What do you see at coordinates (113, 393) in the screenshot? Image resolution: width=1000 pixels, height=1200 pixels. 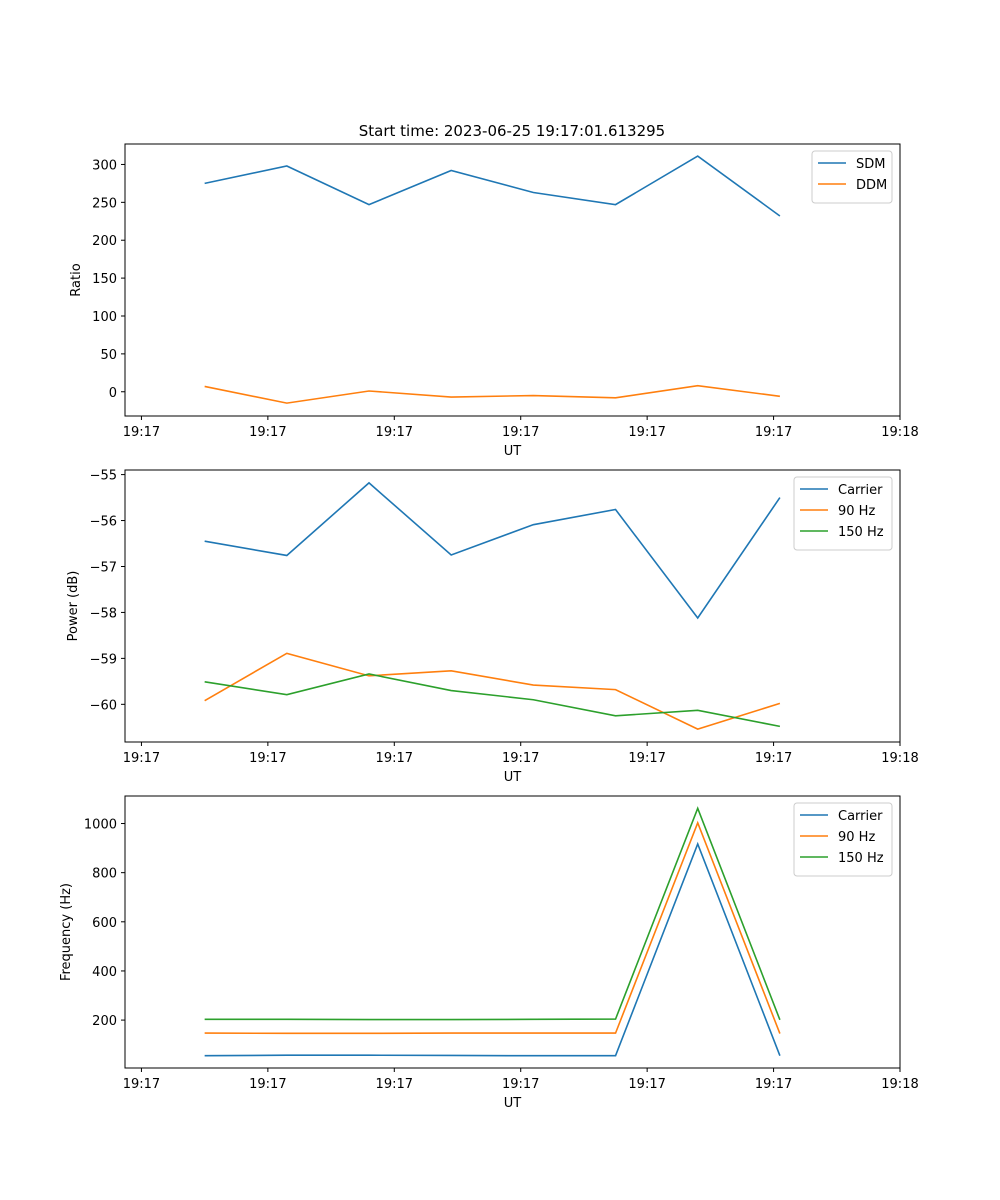 I see `y-tick-label: 0` at bounding box center [113, 393].